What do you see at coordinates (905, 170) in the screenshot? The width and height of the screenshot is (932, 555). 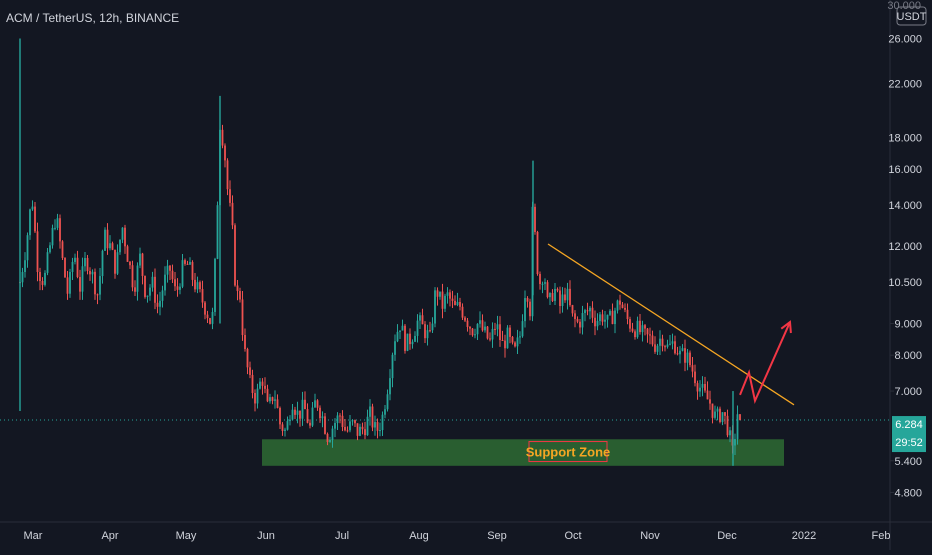 I see `price-tick-label: 16.000` at bounding box center [905, 170].